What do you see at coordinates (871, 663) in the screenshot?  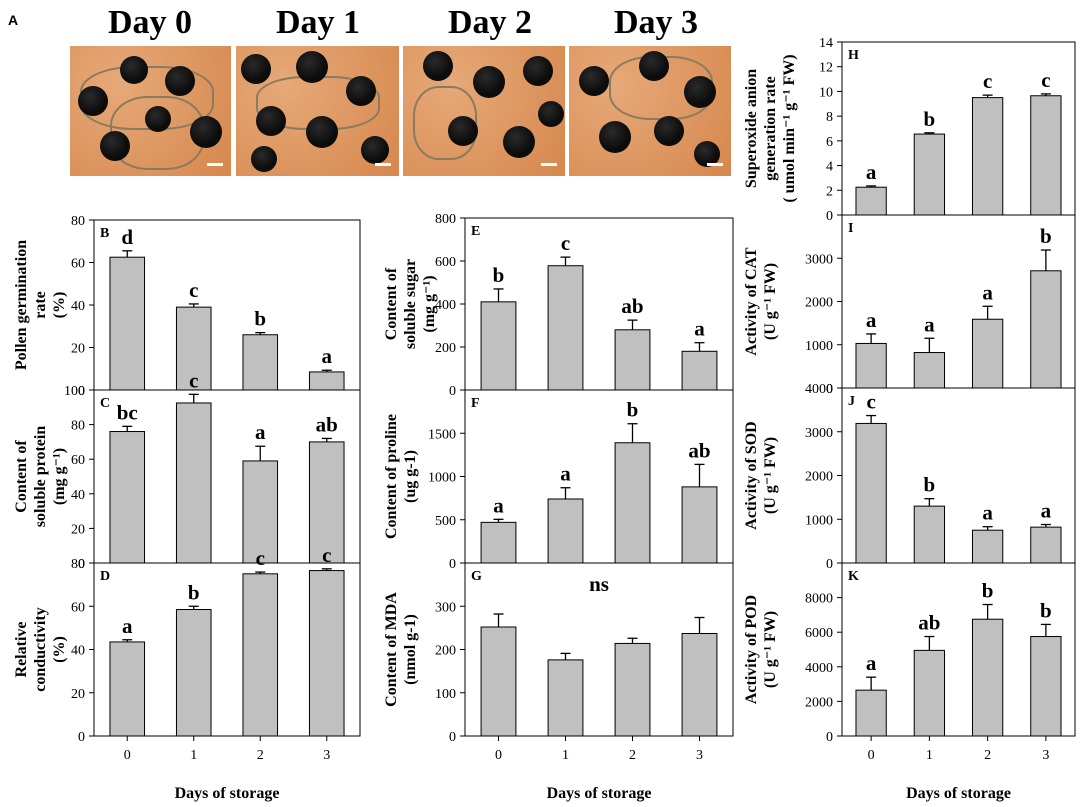 I see `chart-k-sig-letter-0: a` at bounding box center [871, 663].